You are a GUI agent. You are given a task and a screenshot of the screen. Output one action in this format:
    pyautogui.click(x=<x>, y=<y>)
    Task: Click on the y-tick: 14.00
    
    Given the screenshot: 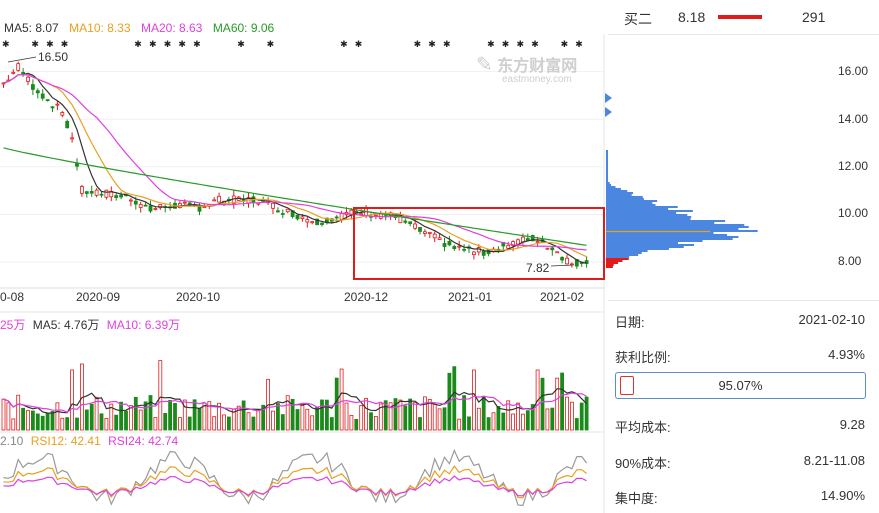 What is the action you would take?
    pyautogui.click(x=853, y=119)
    